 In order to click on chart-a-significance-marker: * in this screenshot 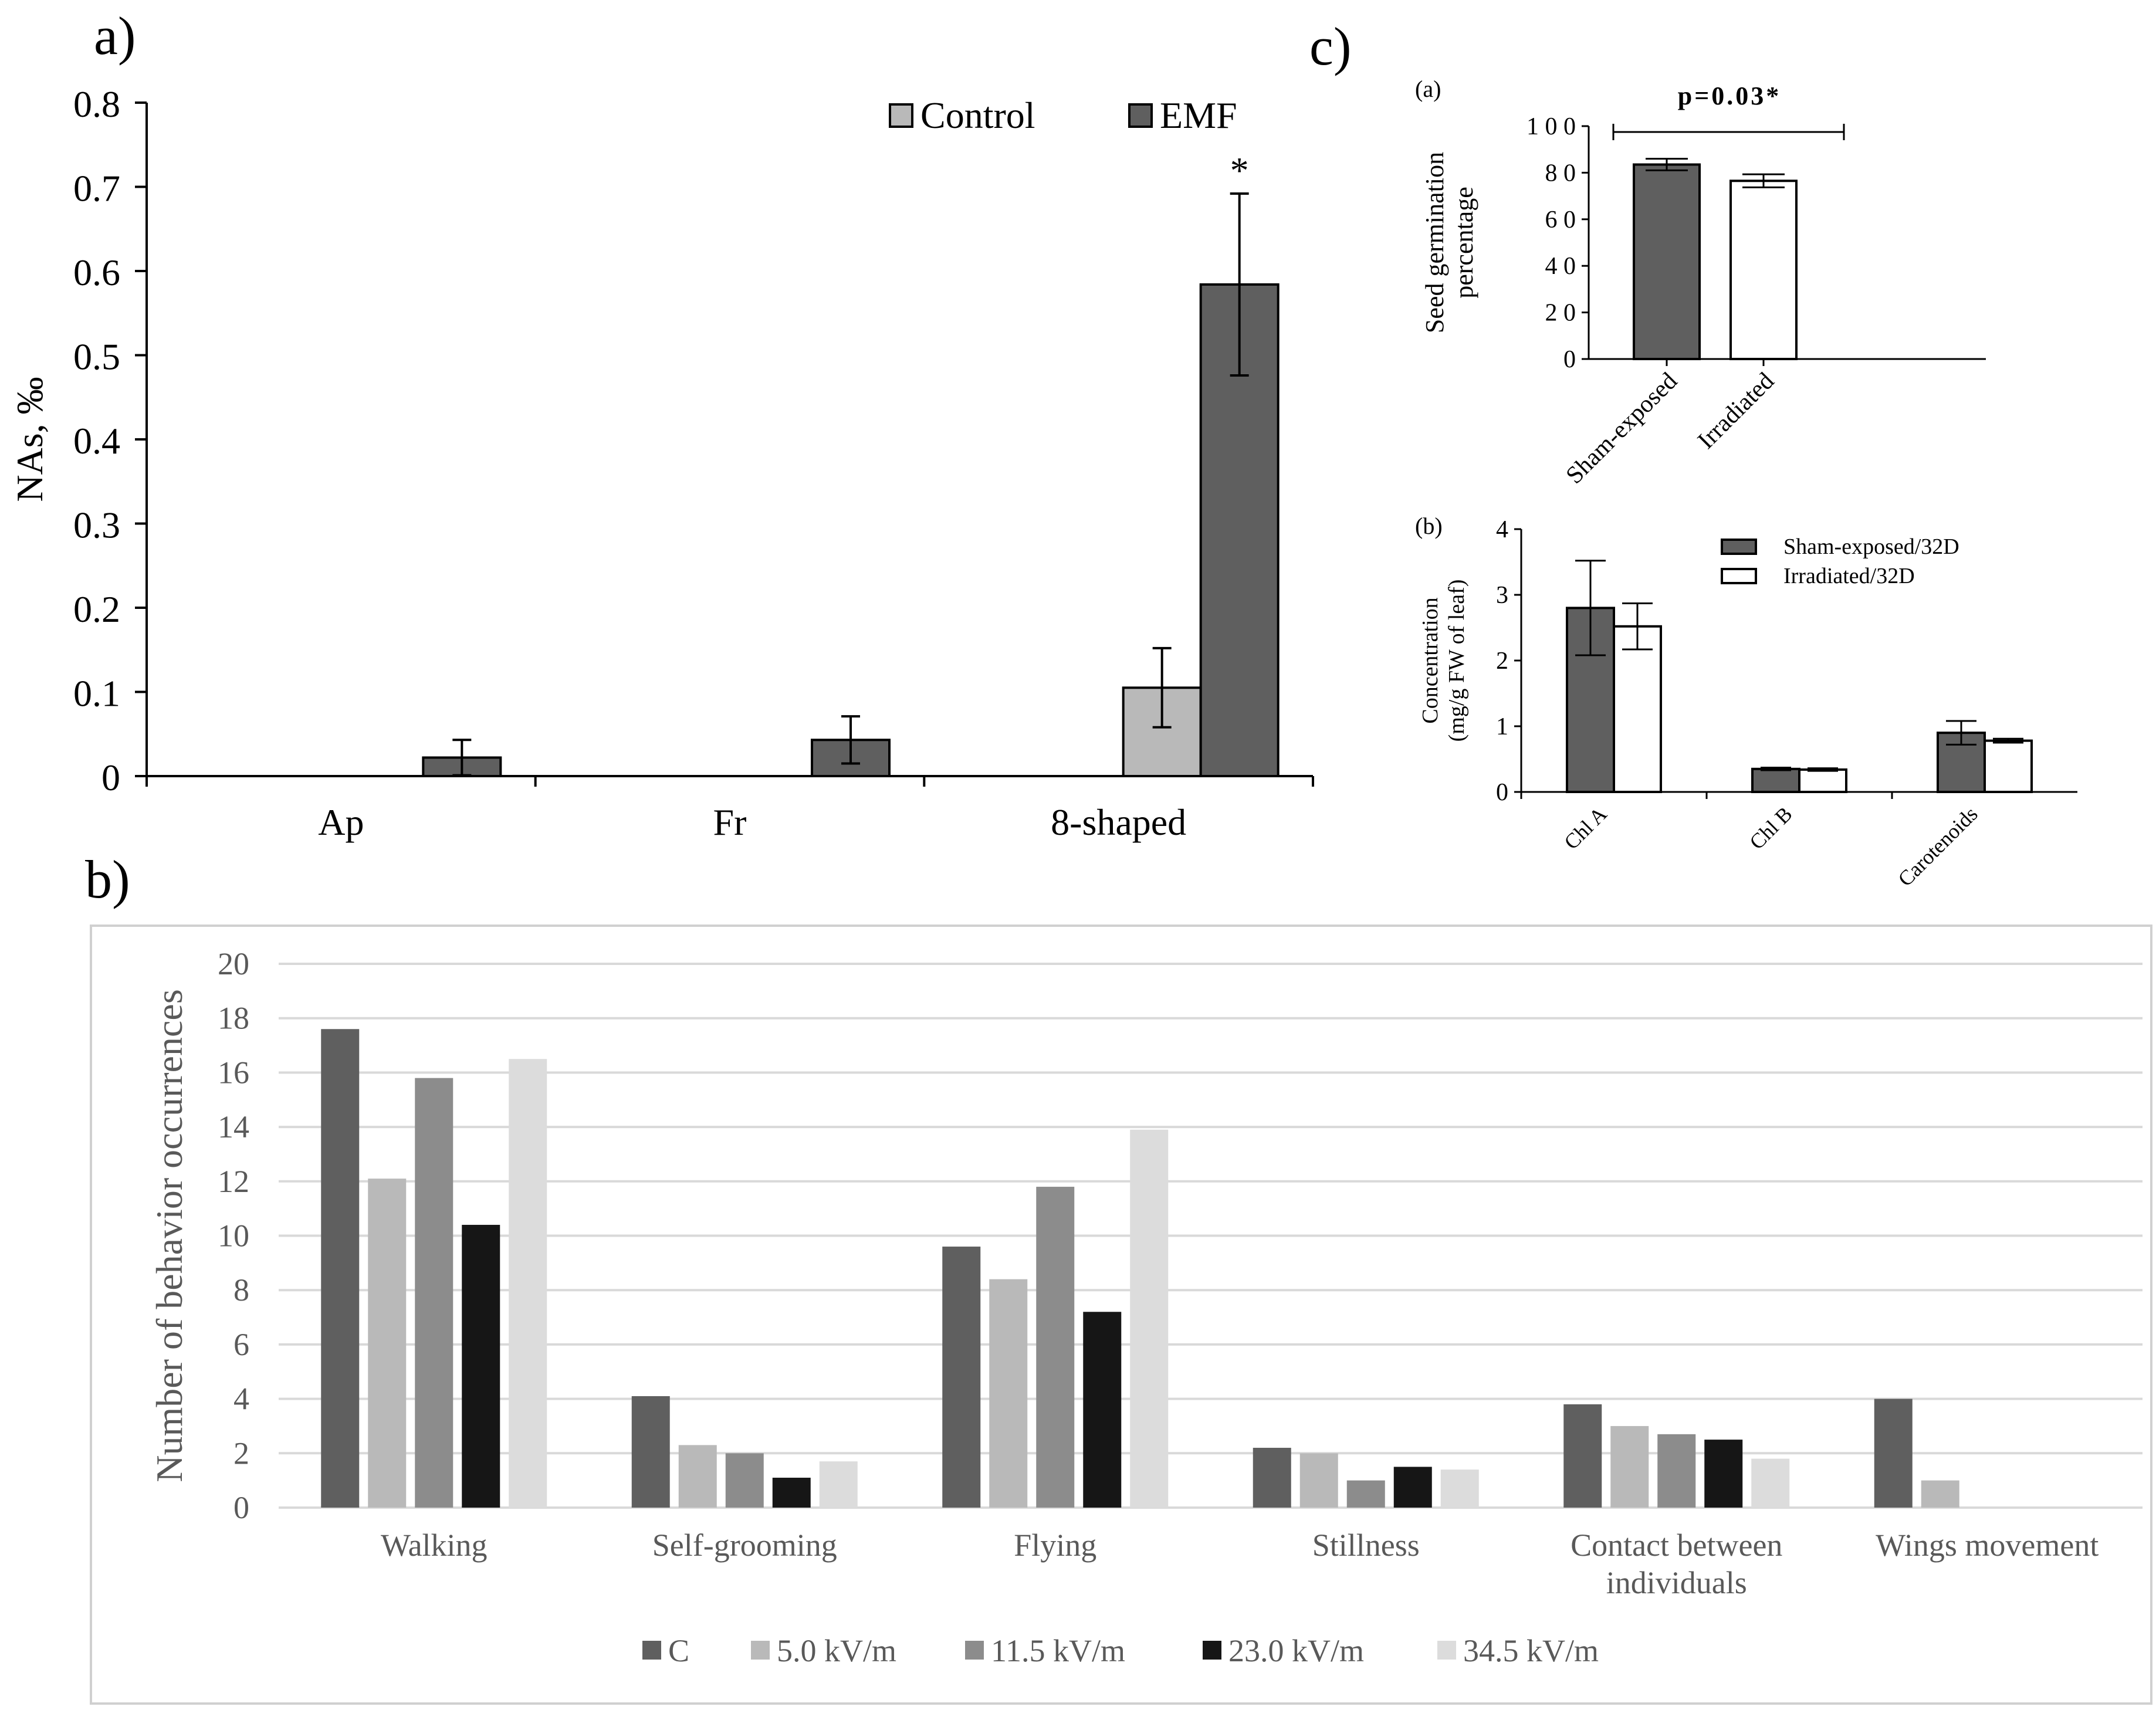, I will do `click(1239, 170)`.